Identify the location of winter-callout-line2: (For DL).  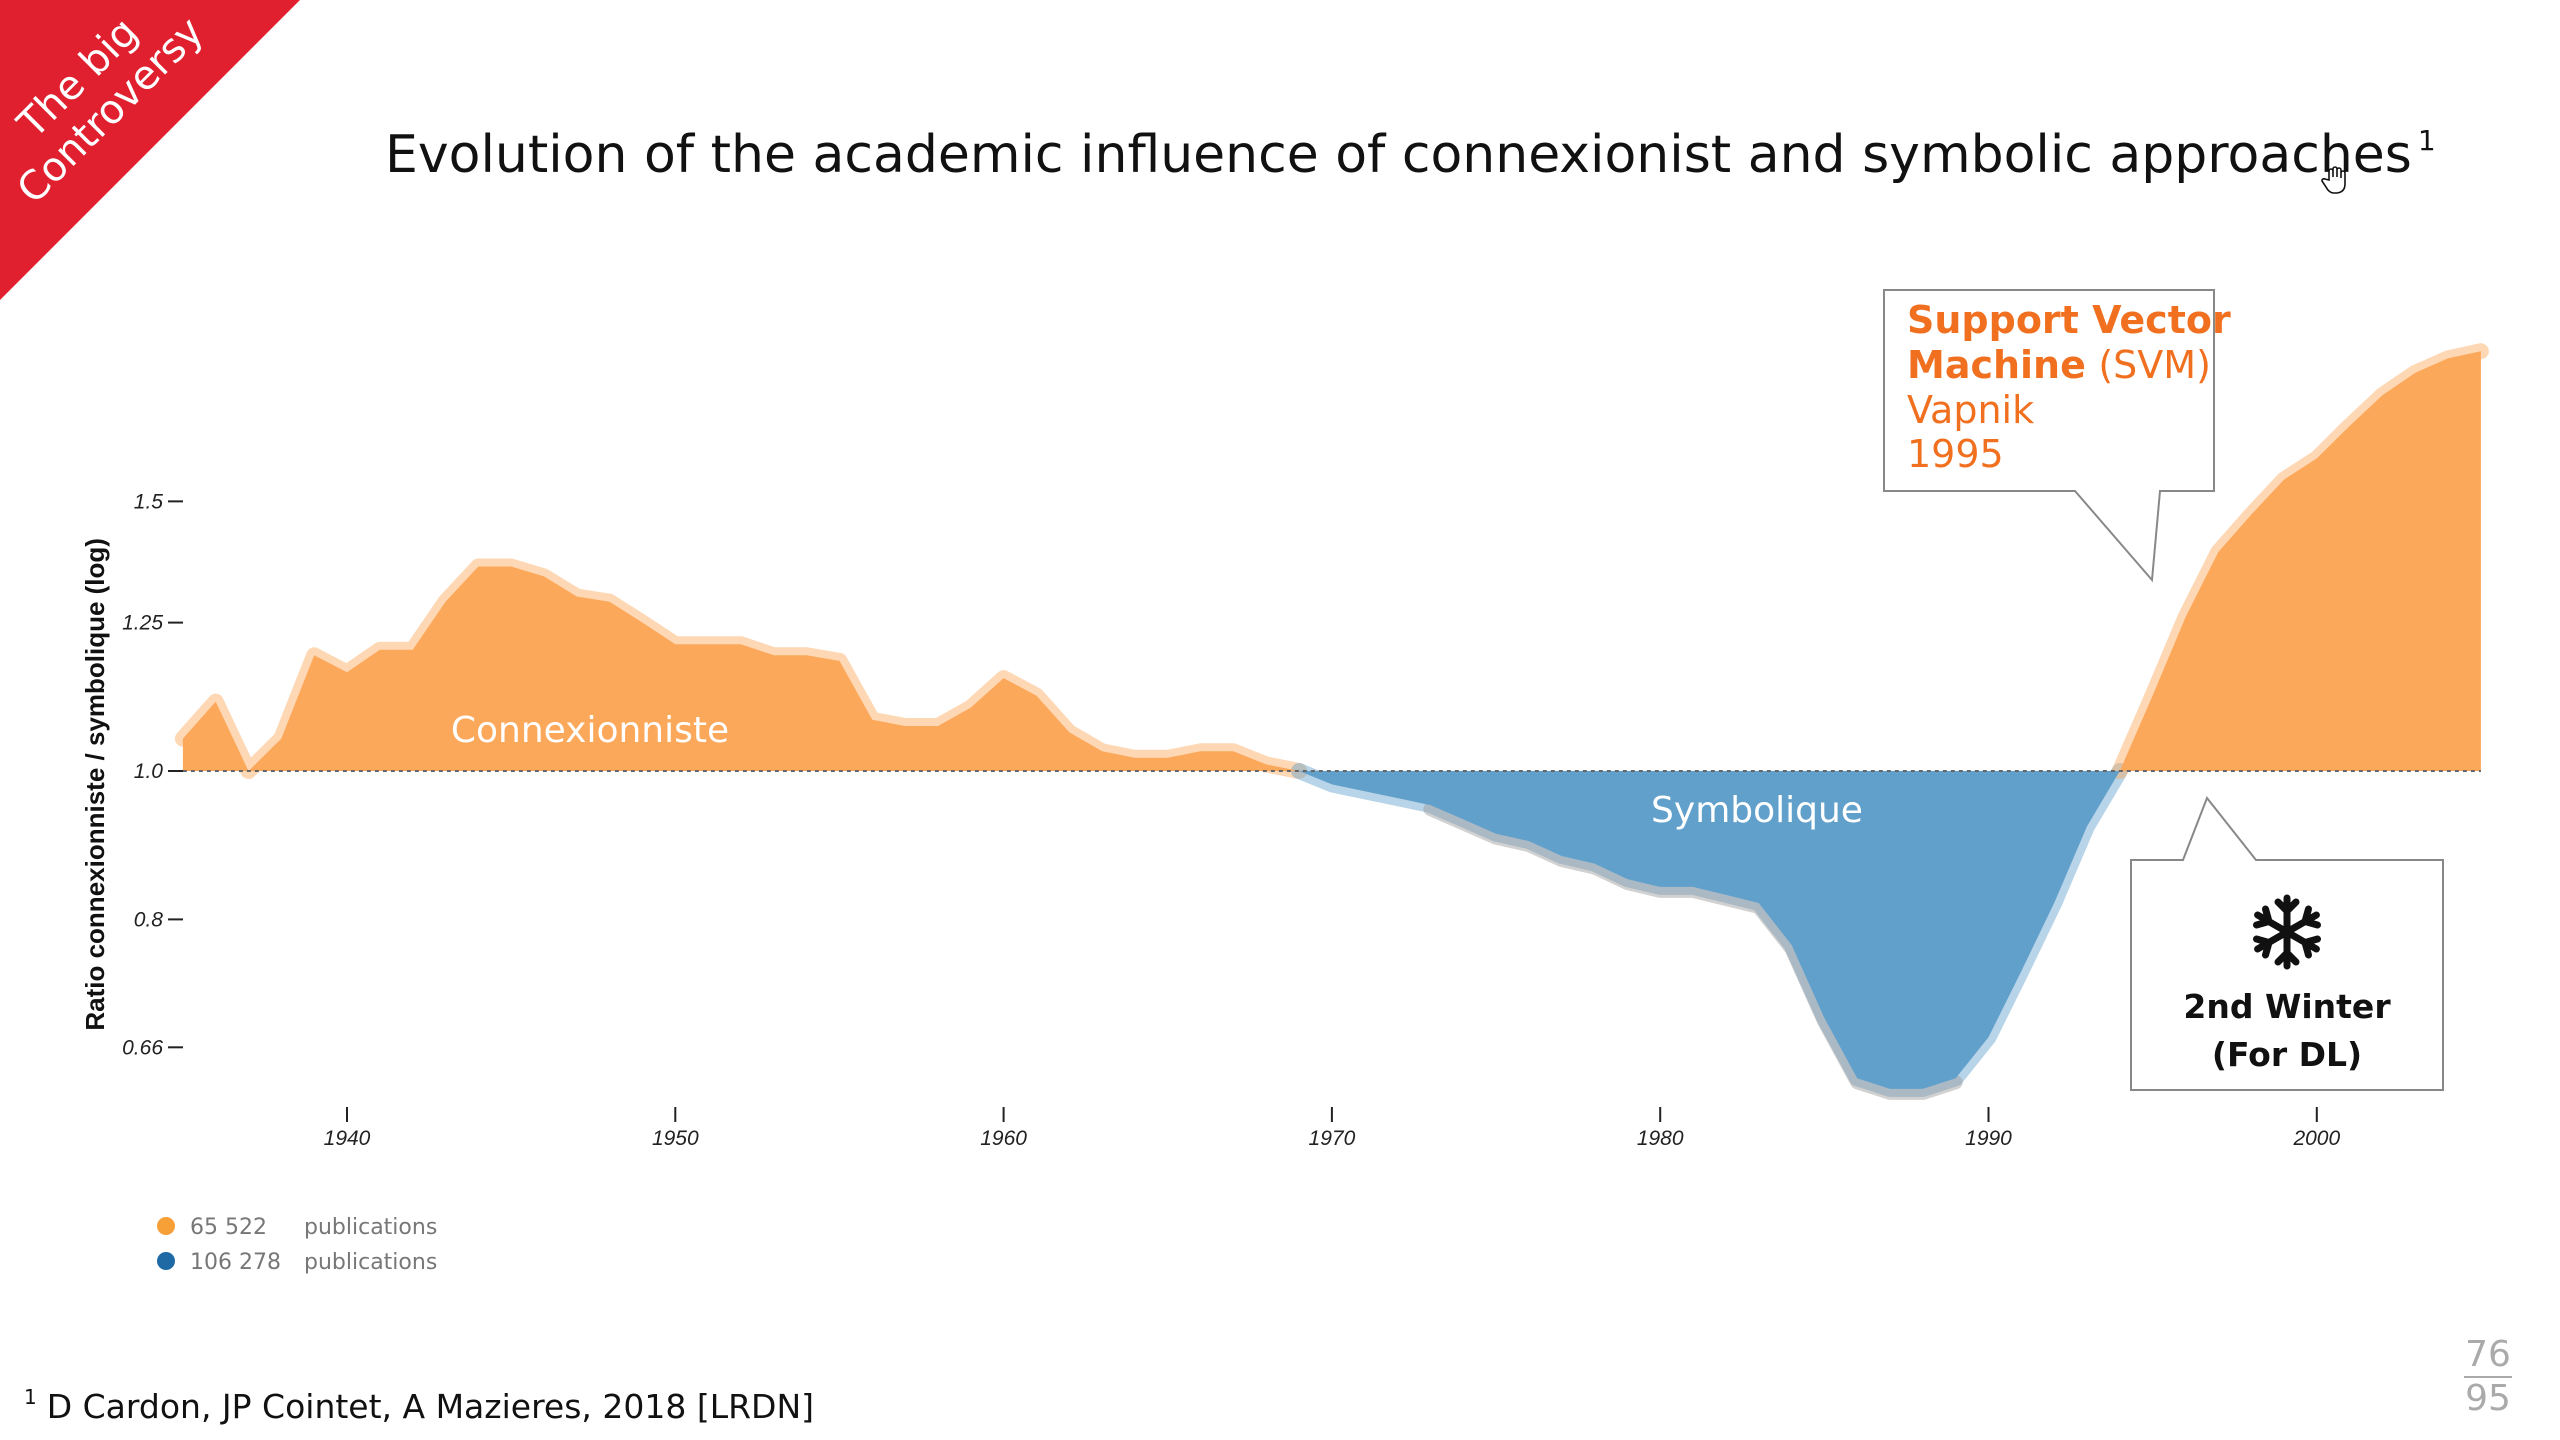
(2287, 1054).